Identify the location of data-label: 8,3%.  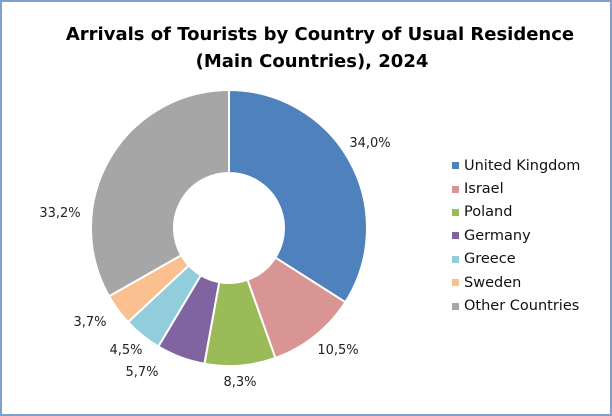
(239, 382).